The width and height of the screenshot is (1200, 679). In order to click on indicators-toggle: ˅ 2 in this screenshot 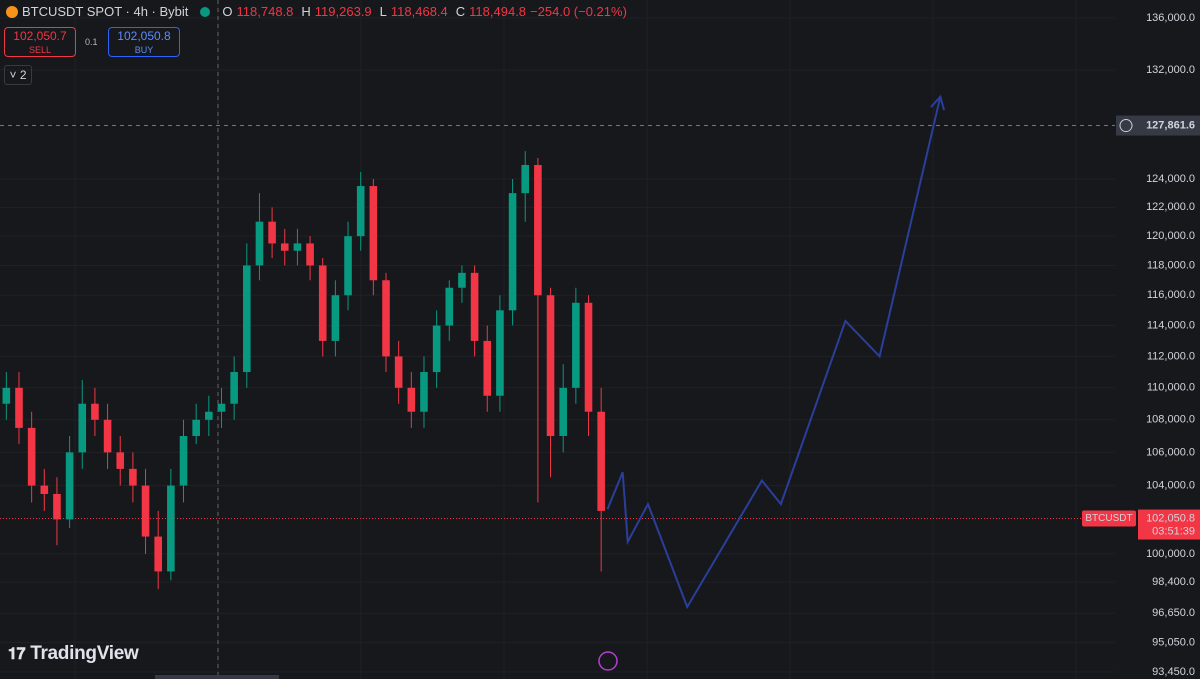, I will do `click(18, 75)`.